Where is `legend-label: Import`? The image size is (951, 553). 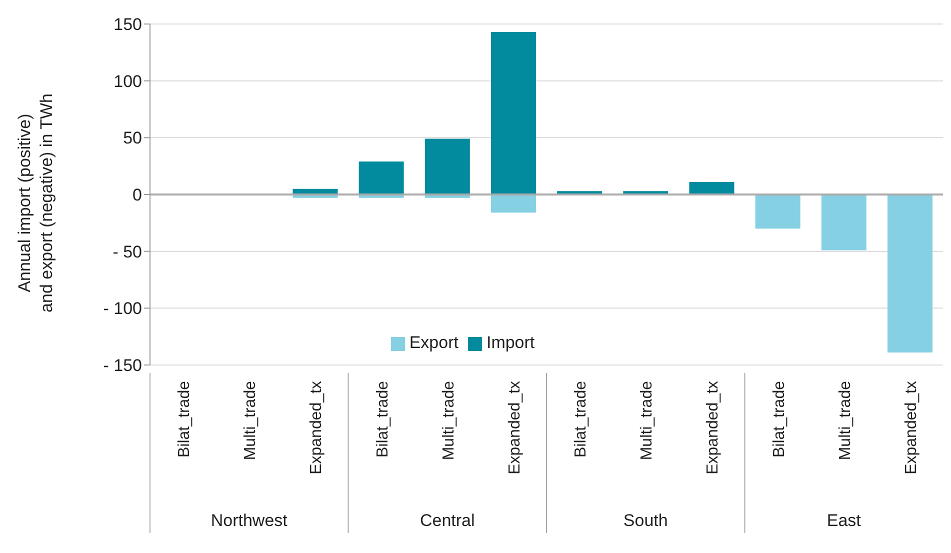 legend-label: Import is located at coordinates (510, 342).